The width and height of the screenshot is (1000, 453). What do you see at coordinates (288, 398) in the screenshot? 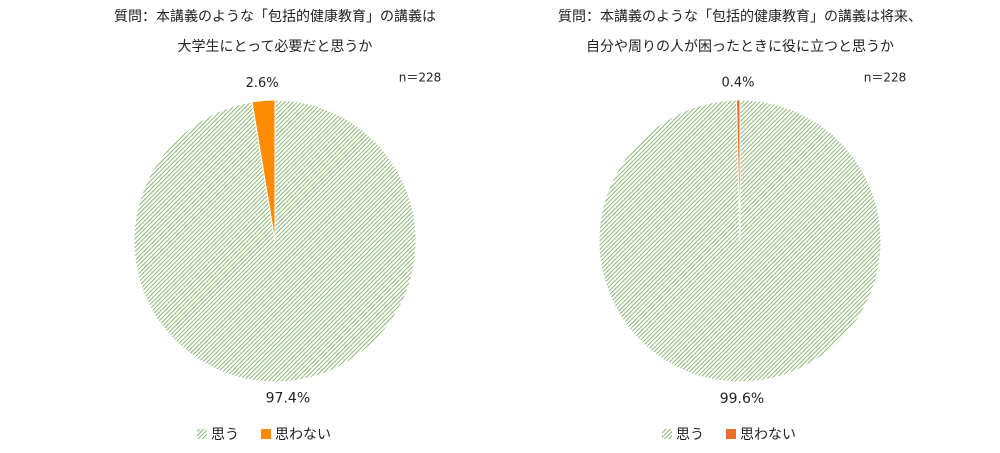
I see `data-label: 97.4%` at bounding box center [288, 398].